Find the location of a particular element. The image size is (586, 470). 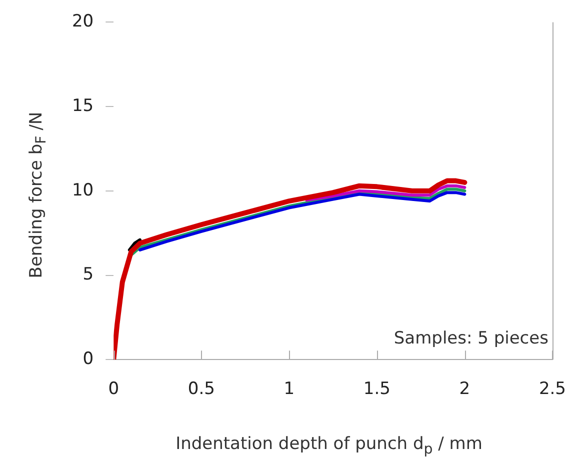

x-tick-label: 0 is located at coordinates (114, 389).